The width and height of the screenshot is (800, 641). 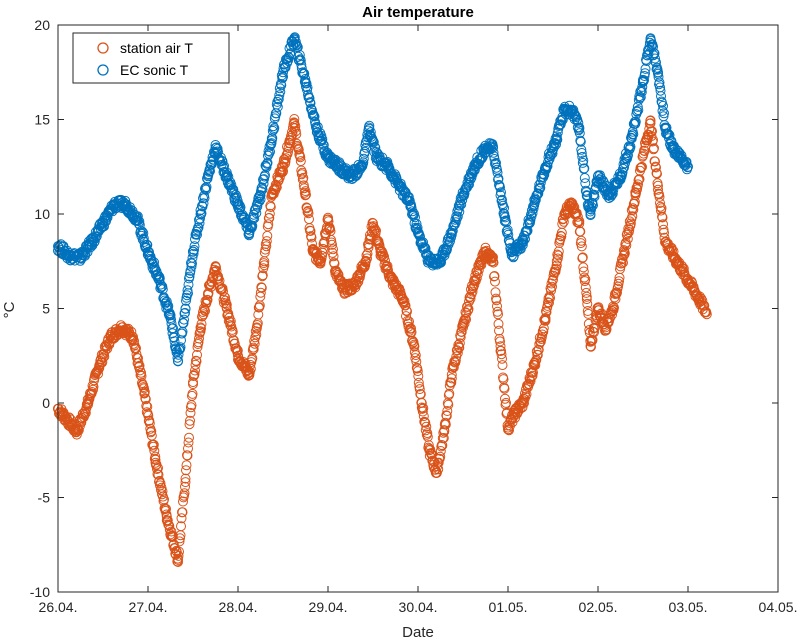 What do you see at coordinates (598, 607) in the screenshot?
I see `x-tick-label: 02.05.` at bounding box center [598, 607].